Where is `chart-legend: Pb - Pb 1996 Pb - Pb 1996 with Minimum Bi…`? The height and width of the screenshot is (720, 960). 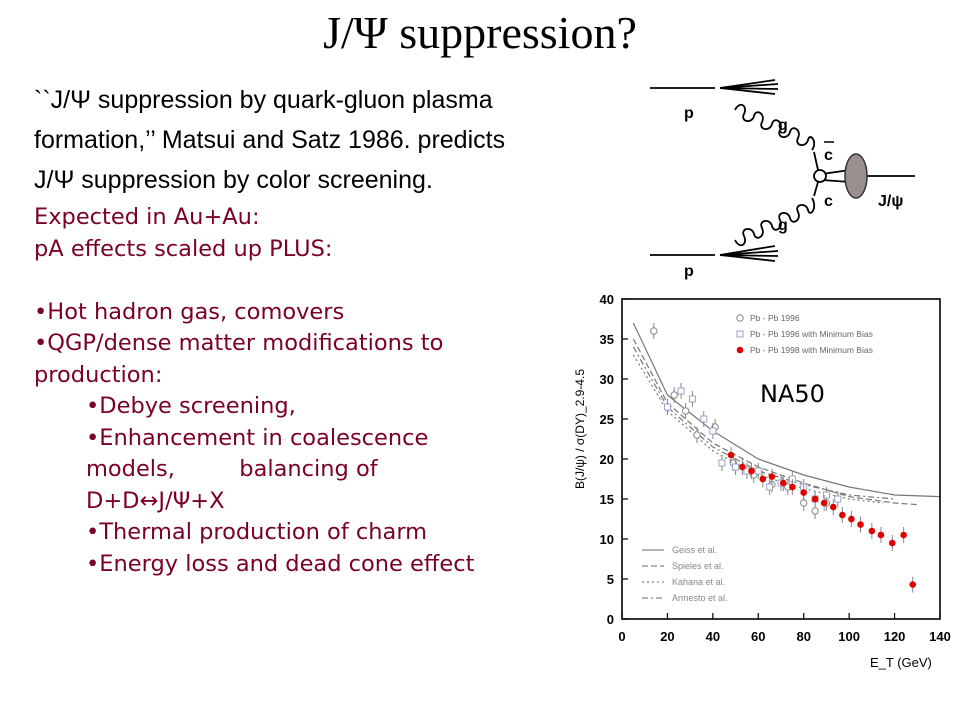 chart-legend: Pb - Pb 1996 Pb - Pb 1996 with Minimum Bi… is located at coordinates (804, 334).